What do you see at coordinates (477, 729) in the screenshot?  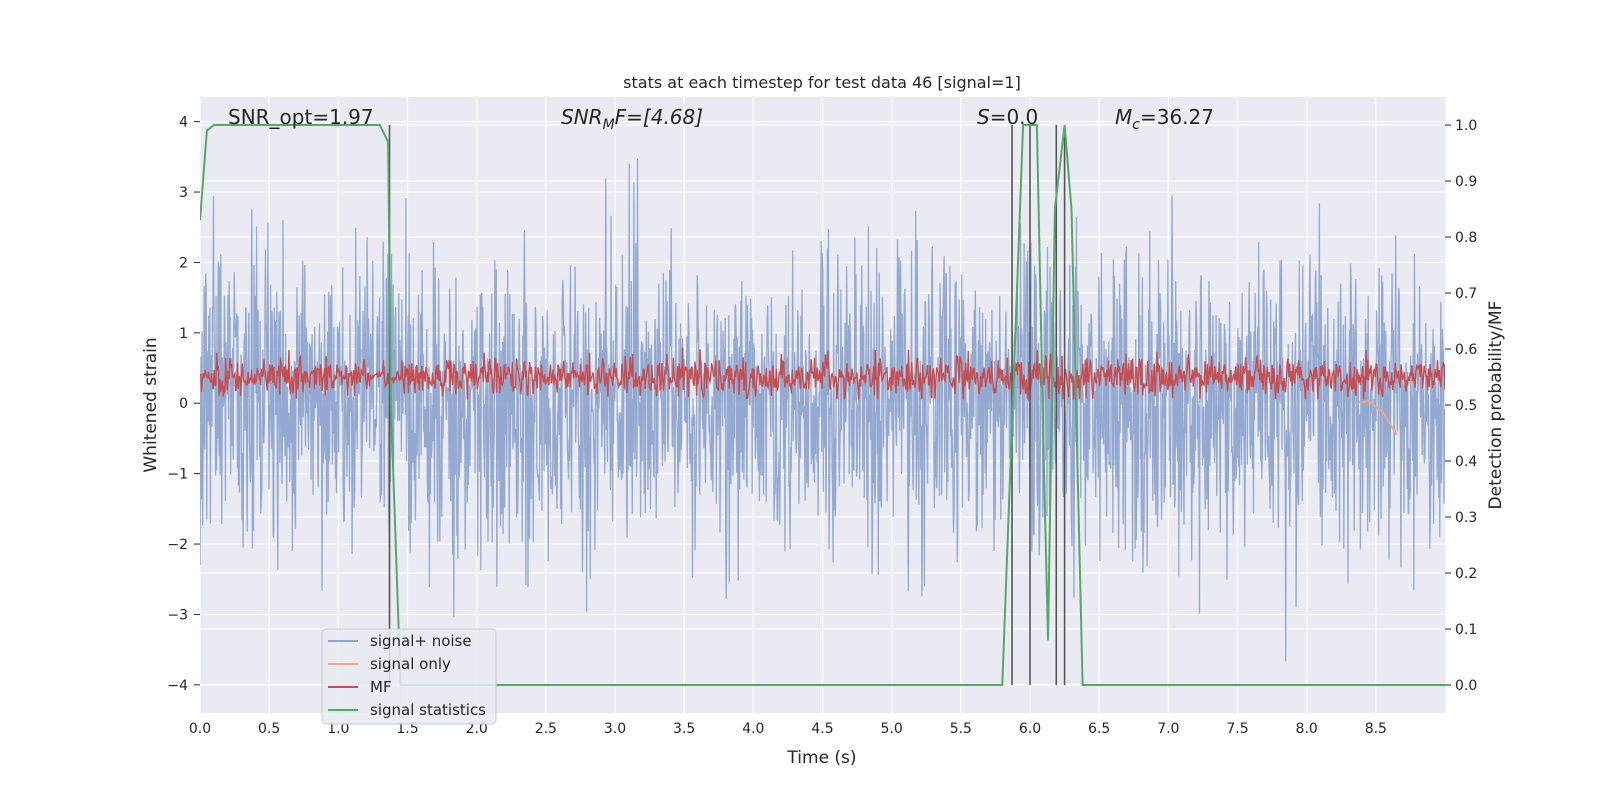 I see `x-tick-label: 2.0` at bounding box center [477, 729].